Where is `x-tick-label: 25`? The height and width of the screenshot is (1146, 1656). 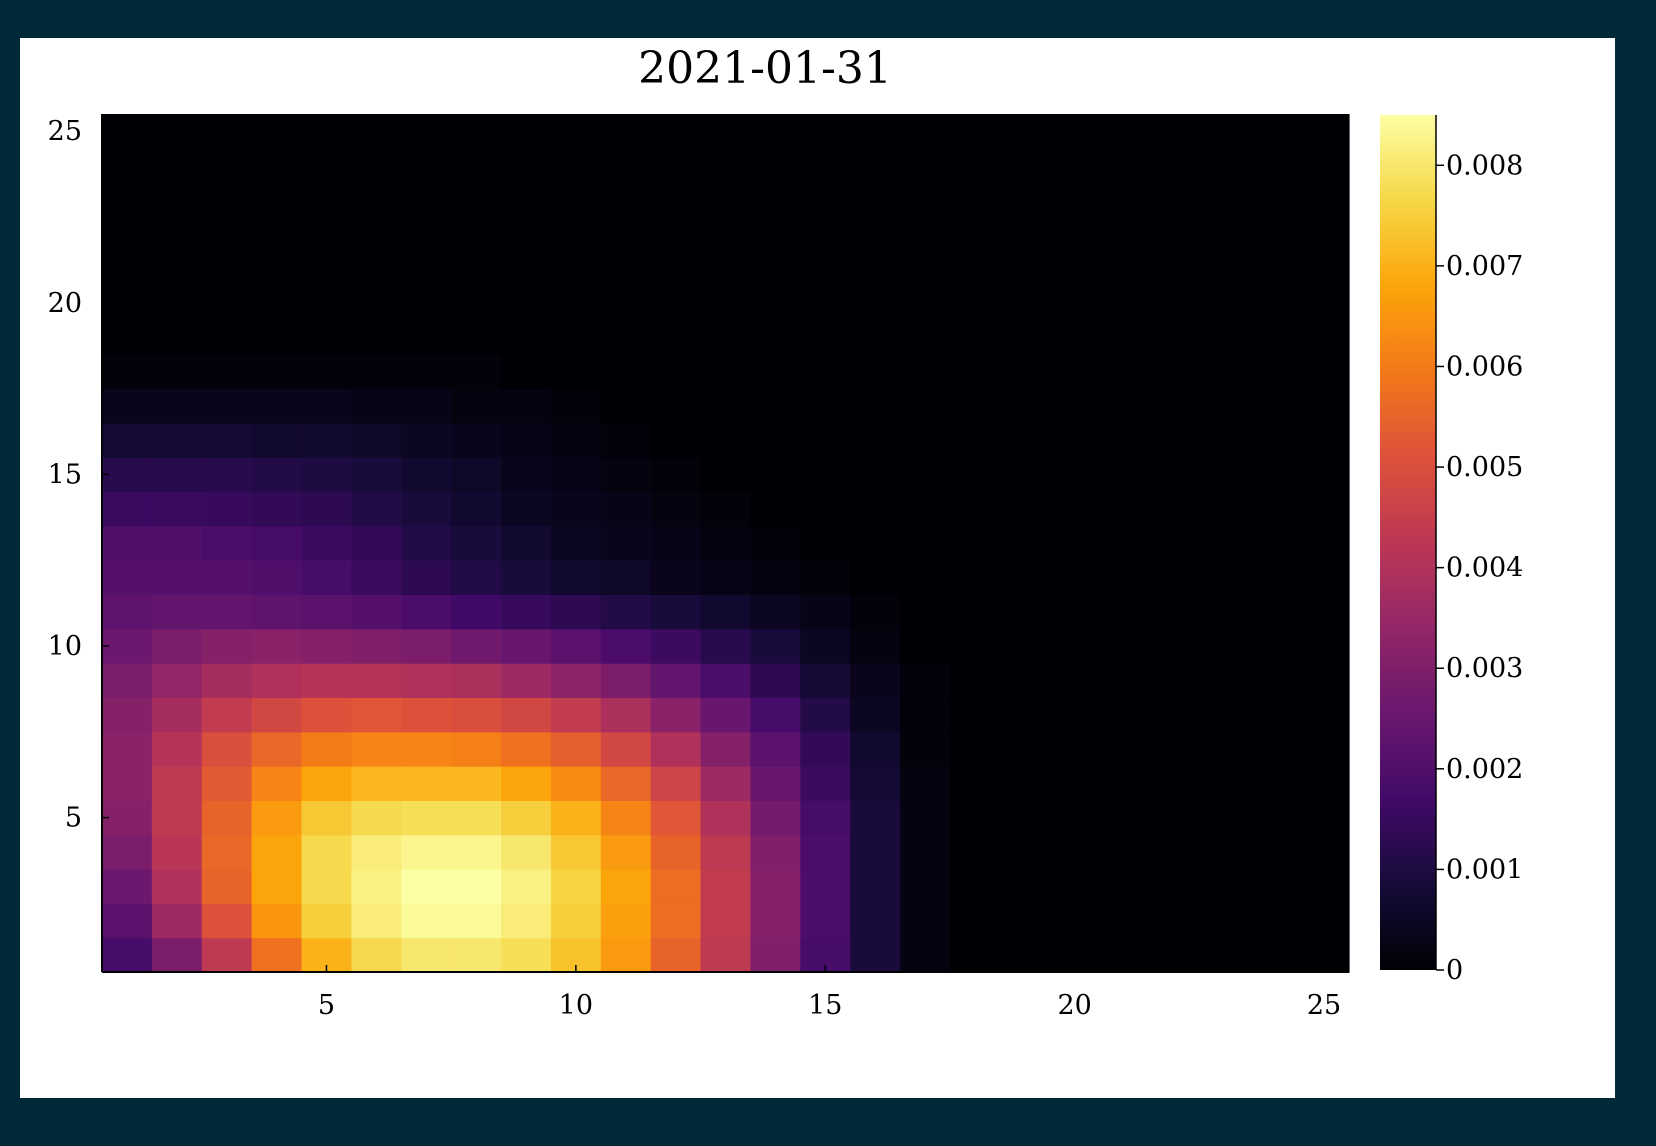
x-tick-label: 25 is located at coordinates (1324, 1005).